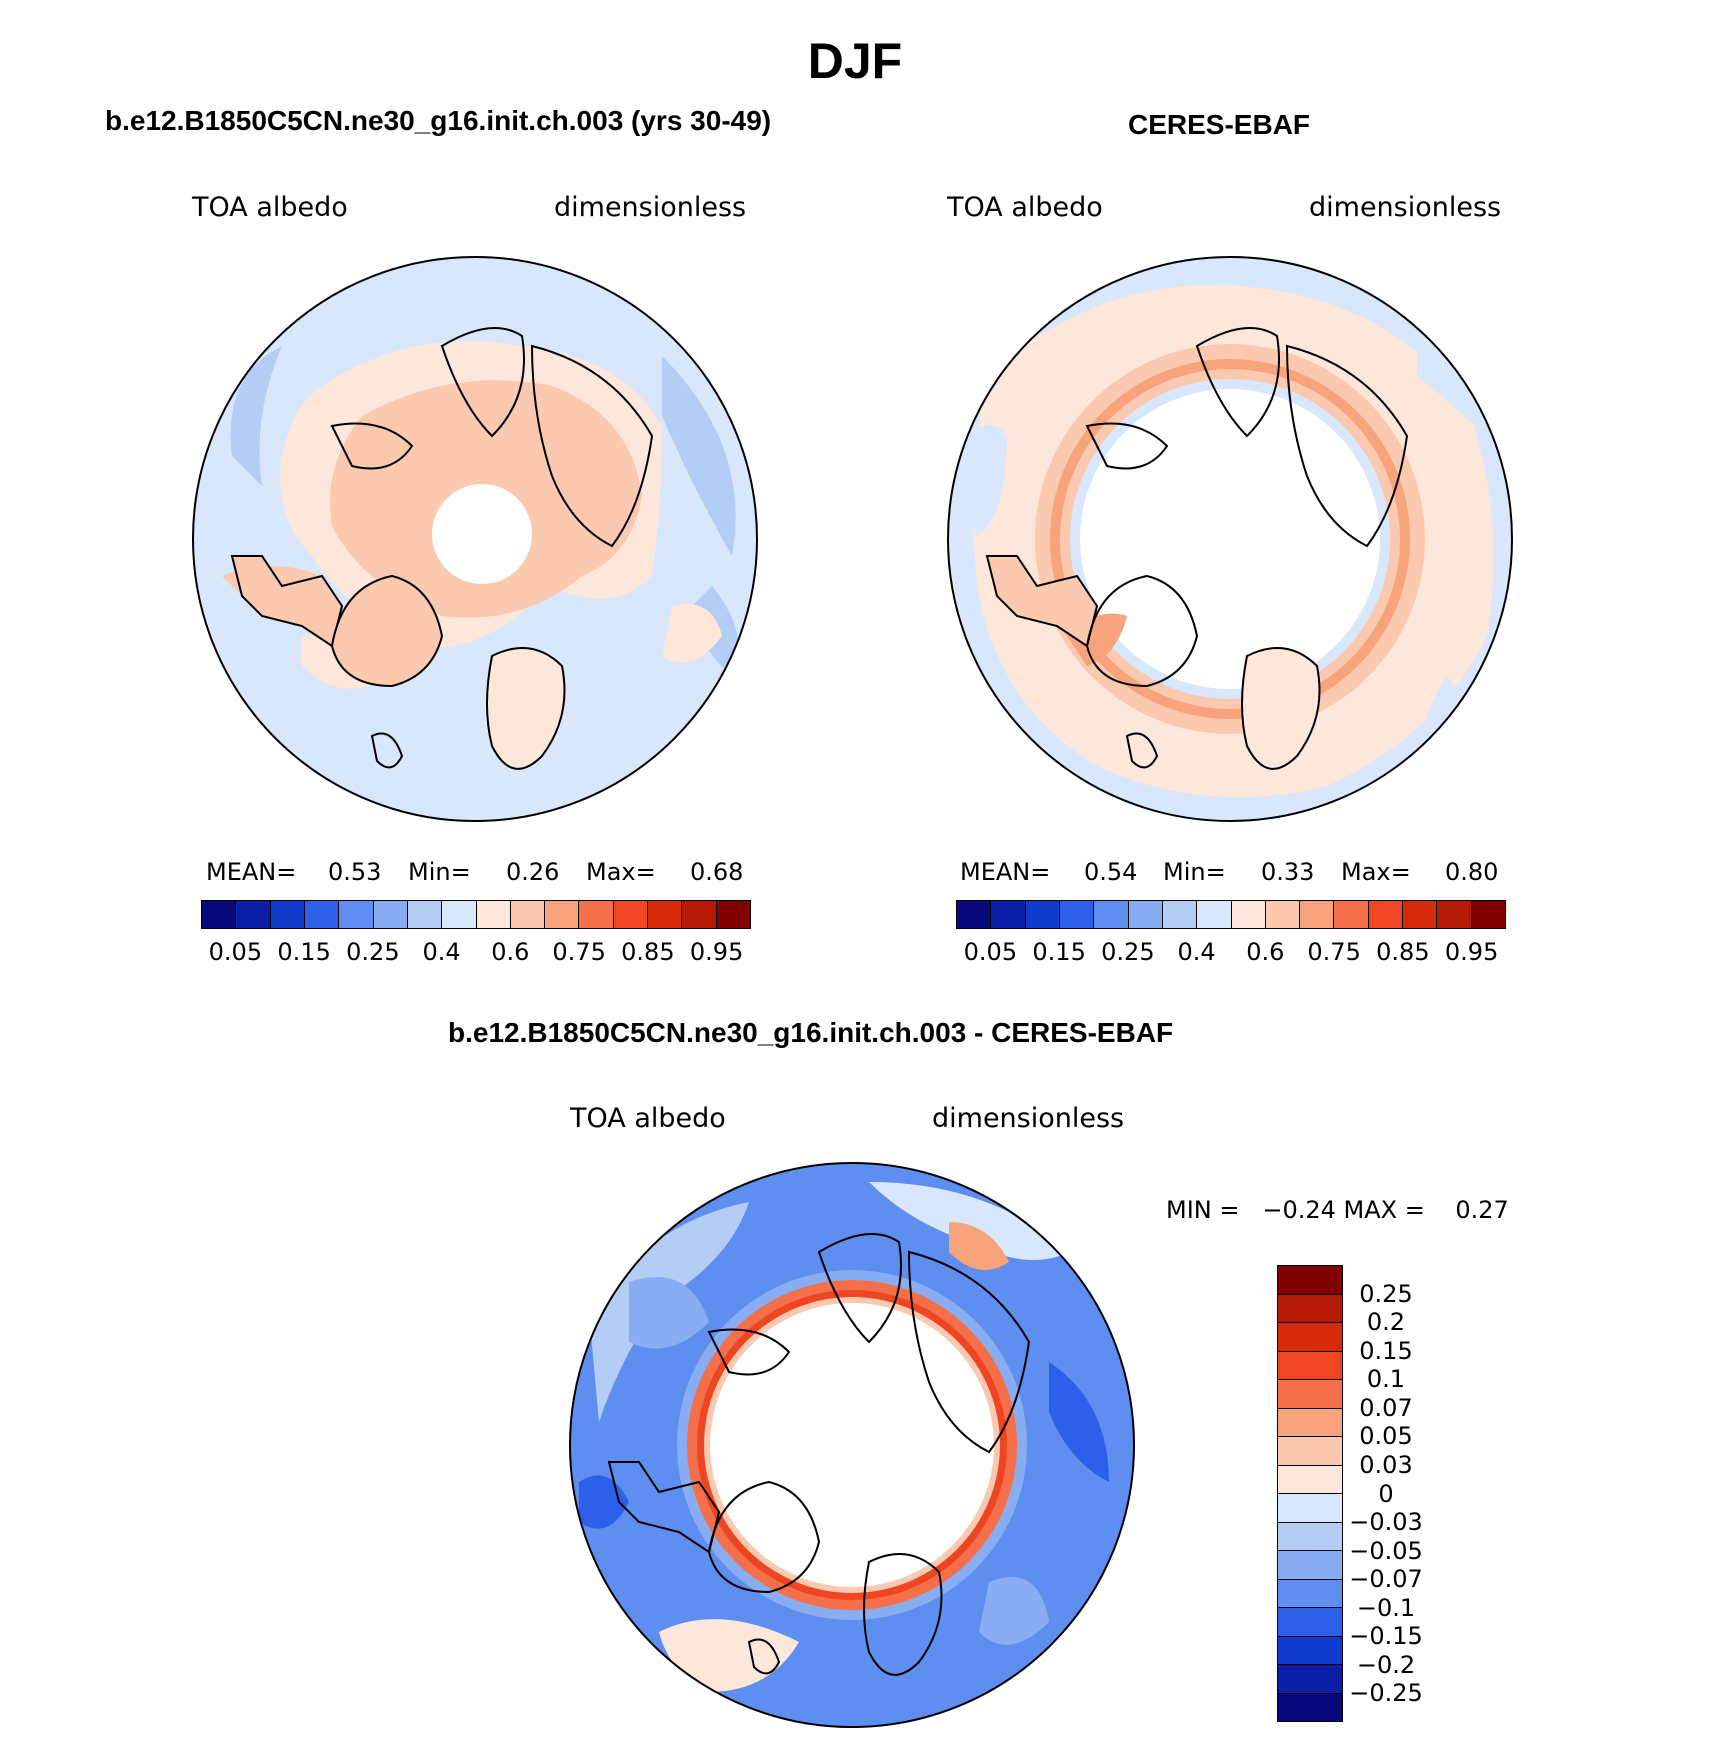  I want to click on panel-obs-polar-map, so click(1230, 539).